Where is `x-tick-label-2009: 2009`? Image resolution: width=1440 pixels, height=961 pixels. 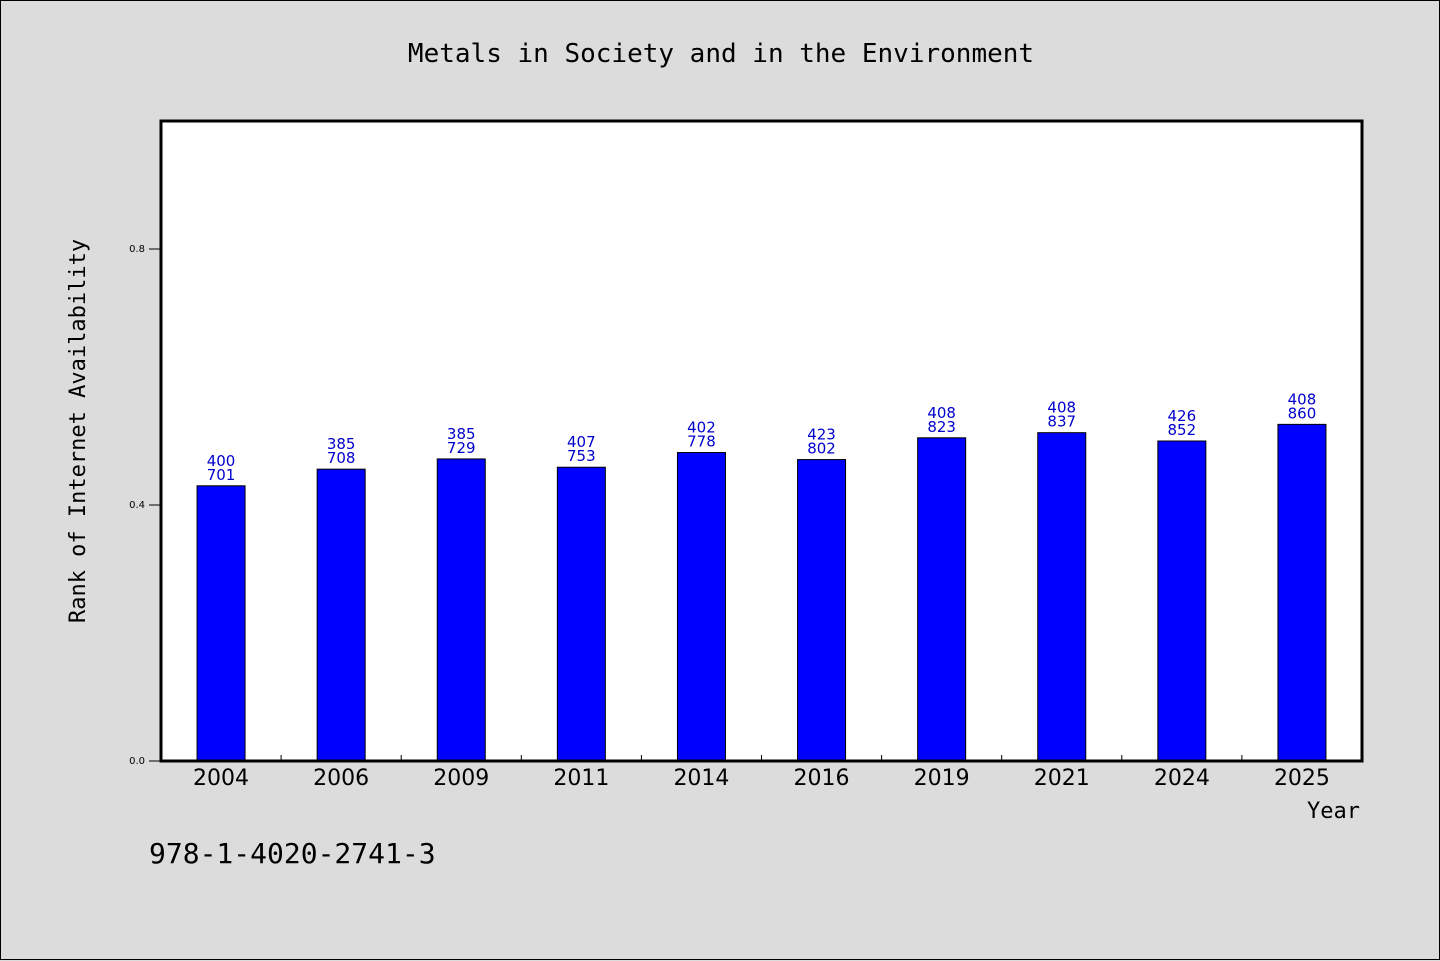
x-tick-label-2009: 2009 is located at coordinates (461, 778).